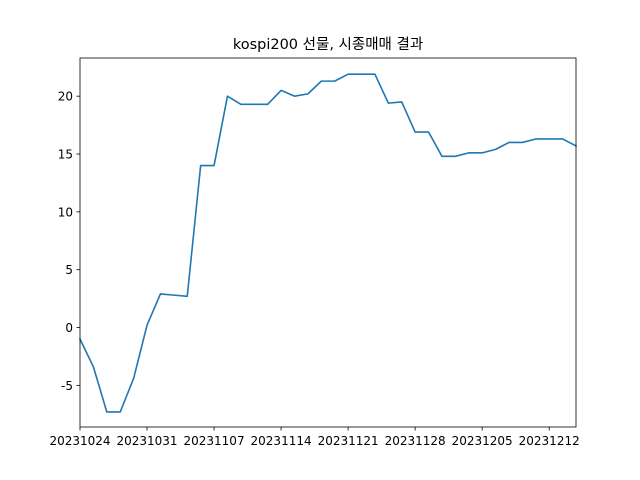 The image size is (640, 480). Describe the element at coordinates (415, 441) in the screenshot. I see `x-tick-label: 20231128` at that location.